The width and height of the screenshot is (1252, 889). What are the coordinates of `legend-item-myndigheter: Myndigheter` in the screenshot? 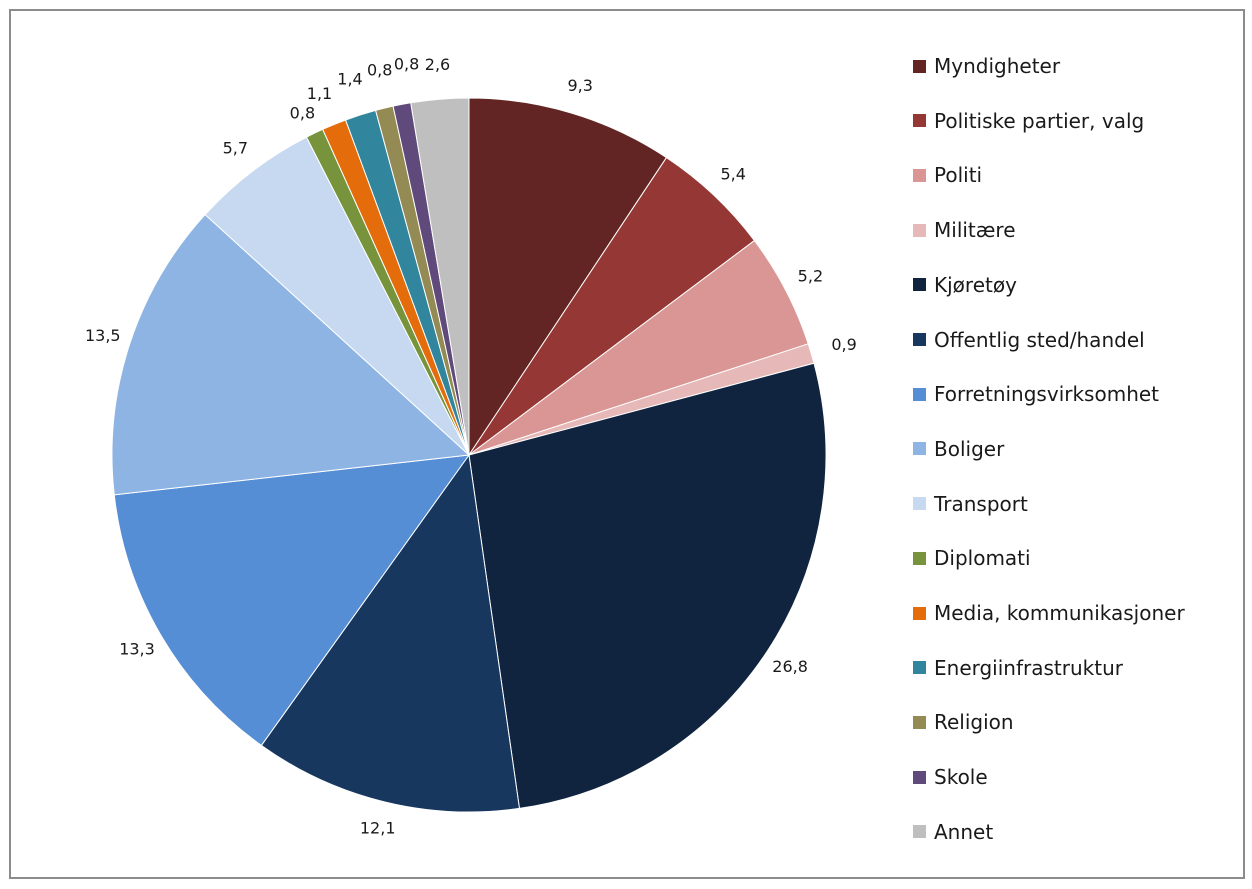 It's located at (986, 66).